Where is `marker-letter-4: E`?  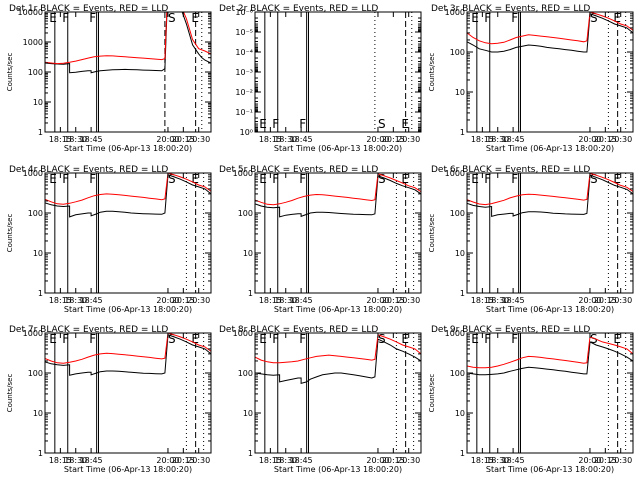
marker-letter-4: E is located at coordinates (617, 339).